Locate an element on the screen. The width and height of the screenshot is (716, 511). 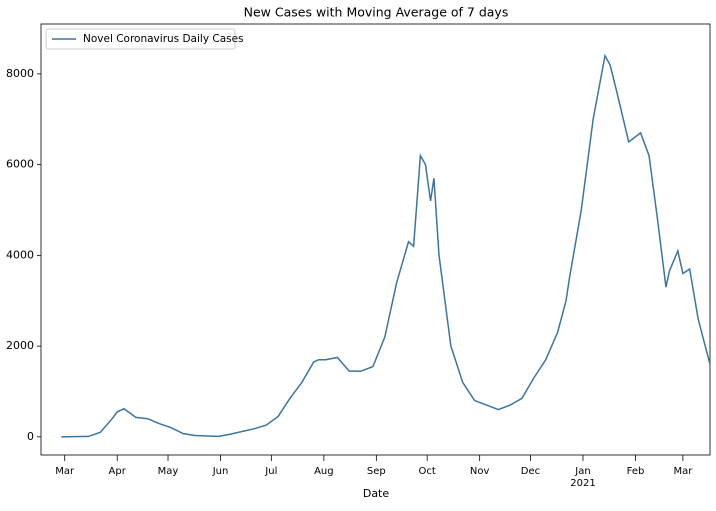
x-tick-label: Nov is located at coordinates (480, 471).